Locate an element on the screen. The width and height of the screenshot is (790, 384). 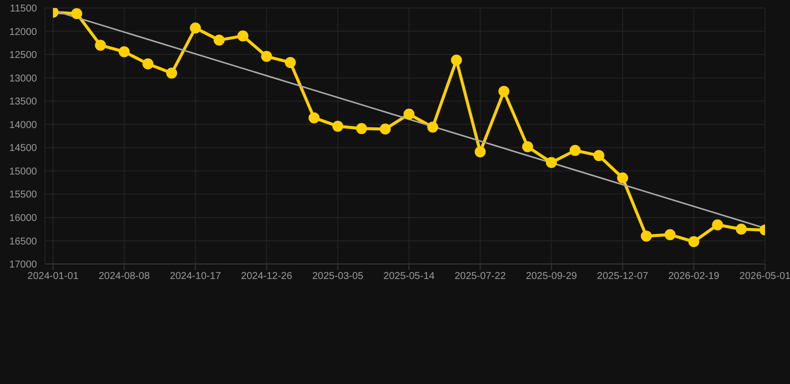
x-tick-label: 2025-09-29 is located at coordinates (552, 276).